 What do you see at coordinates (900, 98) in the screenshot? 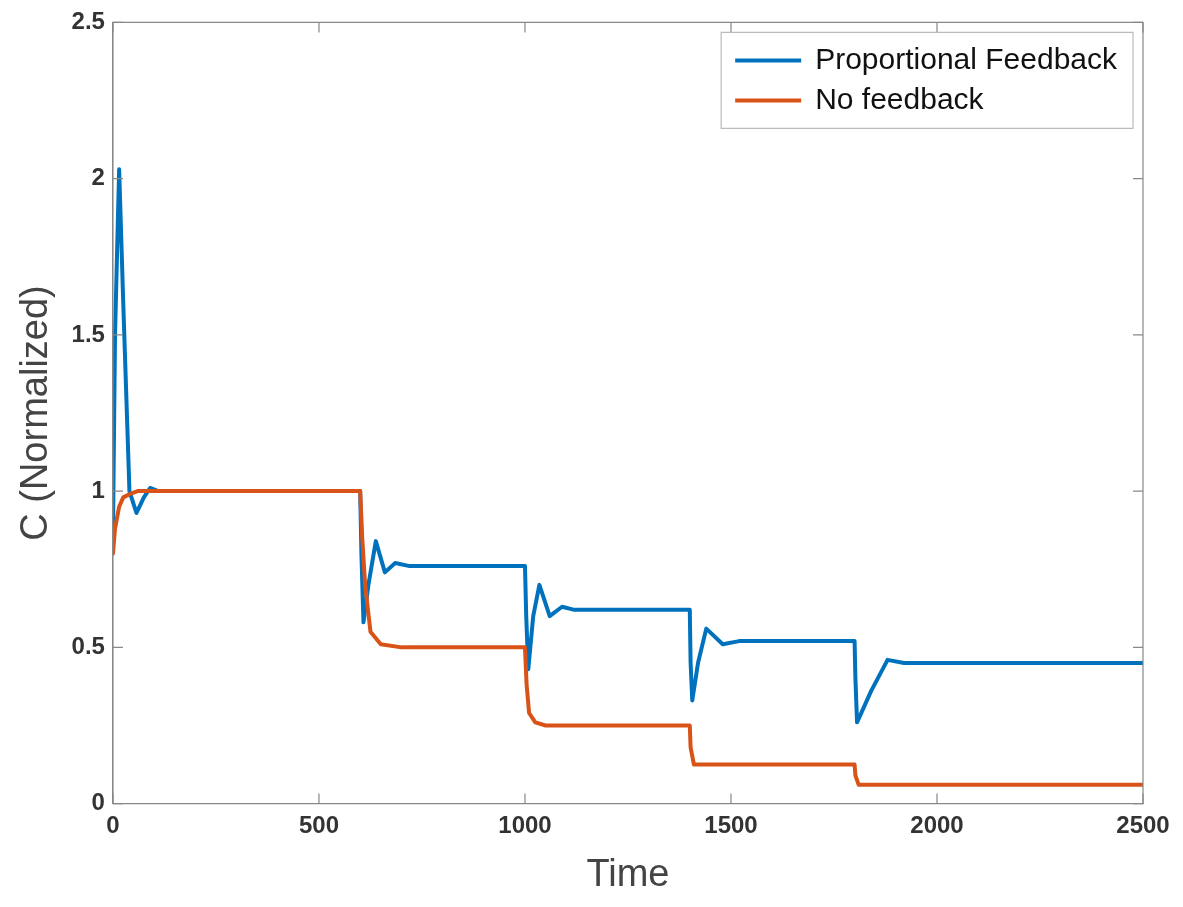
I see `legend-label: No feedback` at bounding box center [900, 98].